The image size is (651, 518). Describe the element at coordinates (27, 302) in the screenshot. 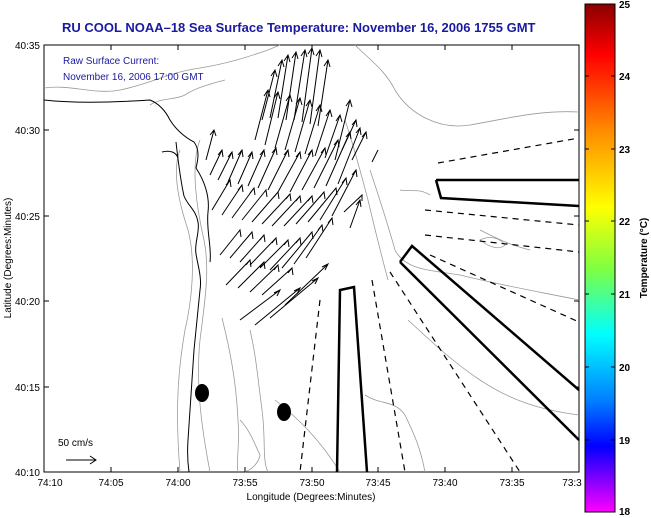

I see `y-tick-label: 40:20` at that location.